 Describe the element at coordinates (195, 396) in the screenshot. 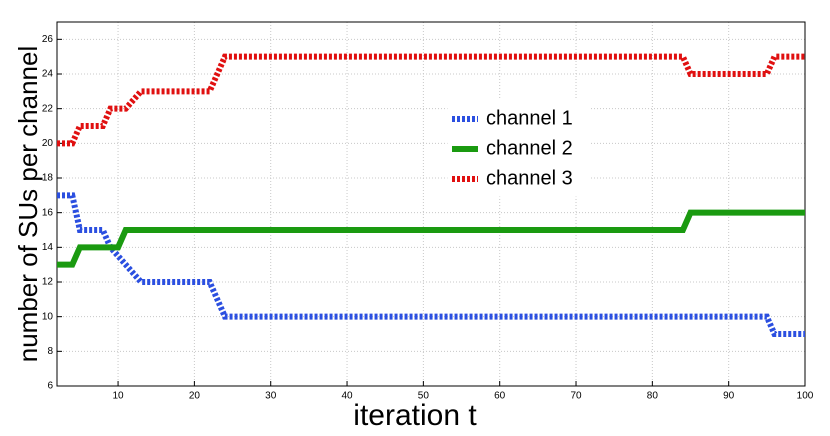

I see `x-tick-label: 20` at that location.